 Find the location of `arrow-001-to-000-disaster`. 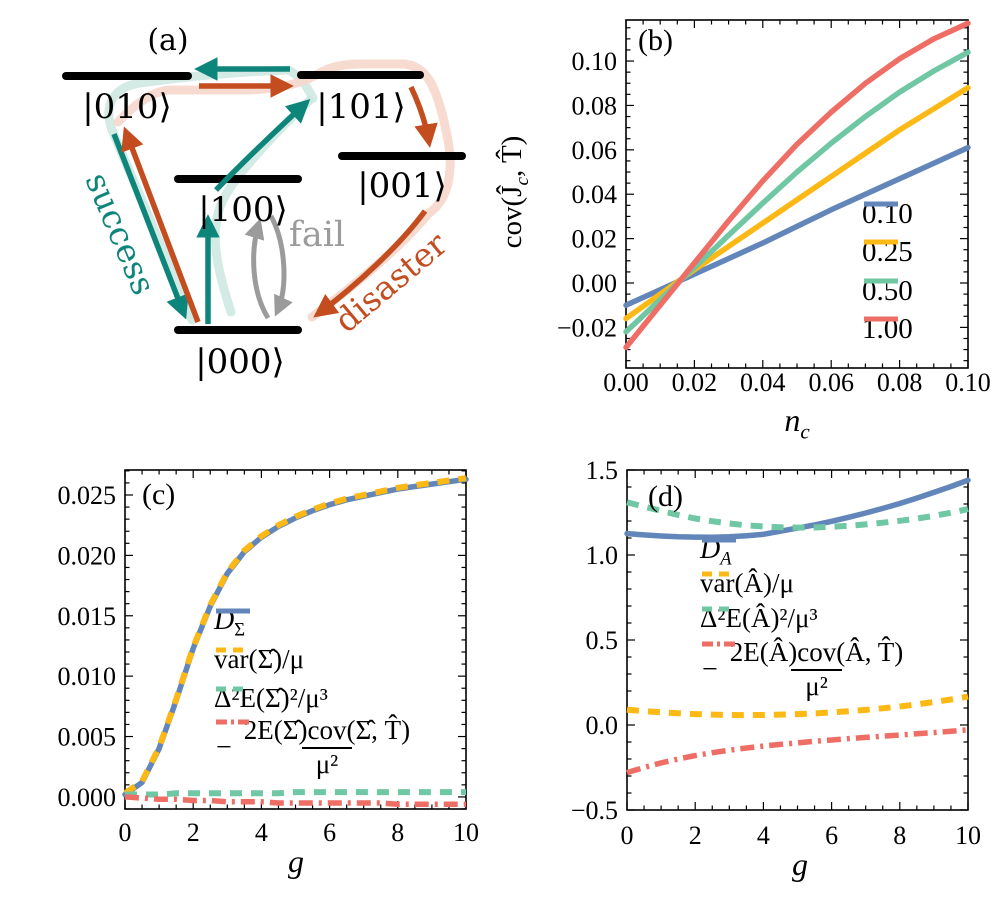

arrow-001-to-000-disaster is located at coordinates (370, 263).